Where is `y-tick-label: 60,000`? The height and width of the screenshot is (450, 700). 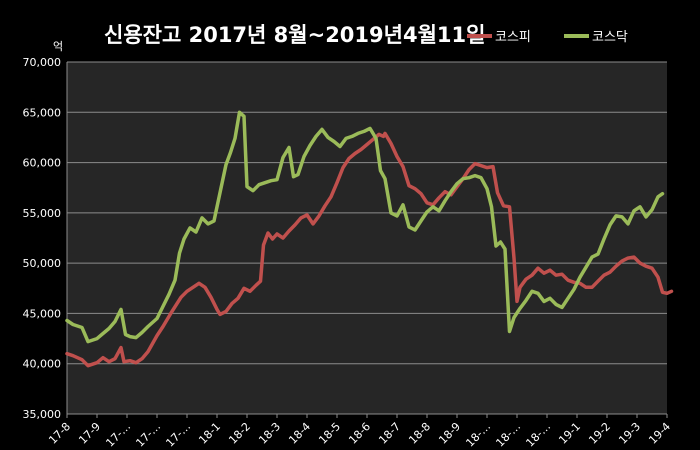
y-tick-label: 60,000 is located at coordinates (42, 163).